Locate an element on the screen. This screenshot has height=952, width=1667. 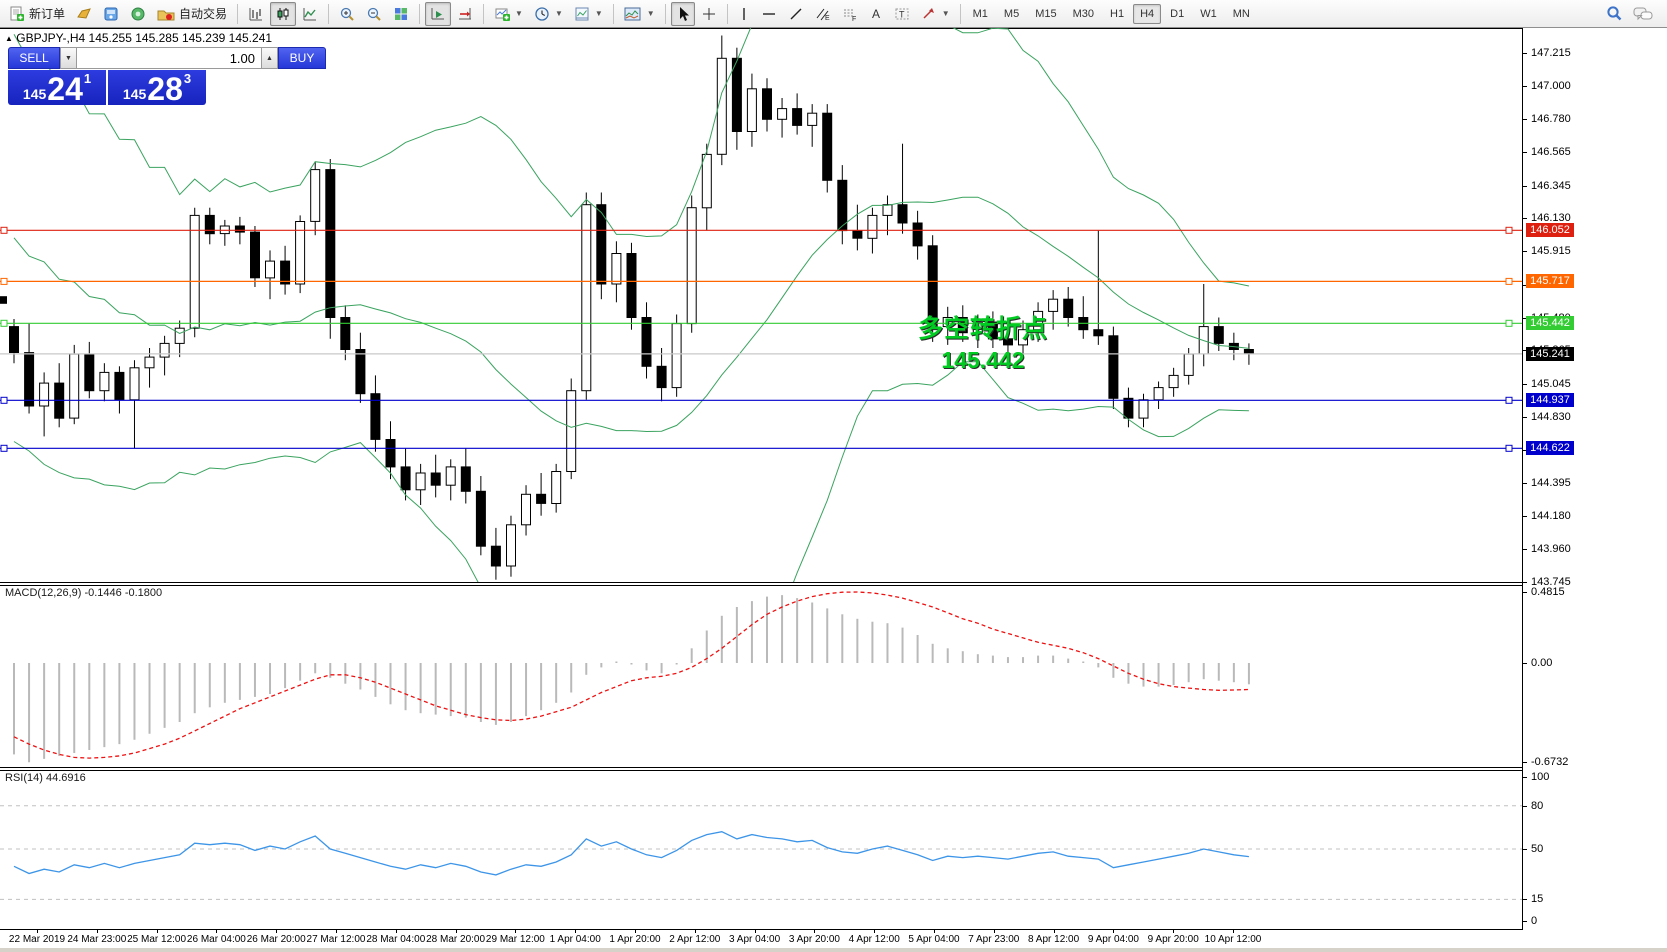
market-watch-button is located at coordinates (111, 14).